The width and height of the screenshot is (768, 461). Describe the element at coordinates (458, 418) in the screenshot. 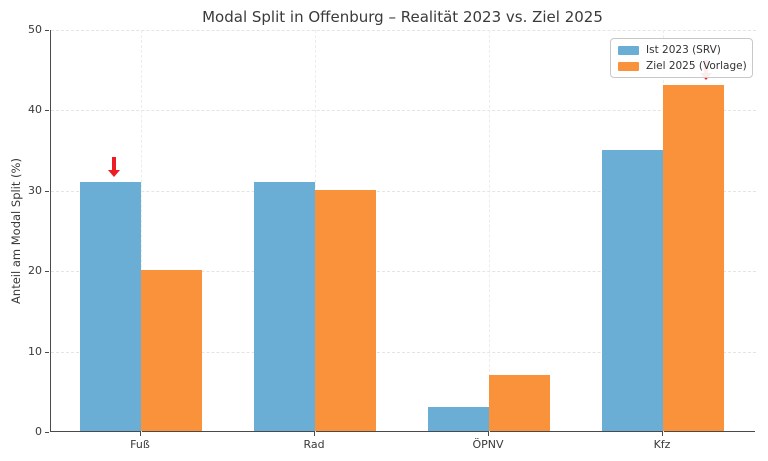

I see `bar-Ist 2023 (SRV)-ÖPNV` at that location.